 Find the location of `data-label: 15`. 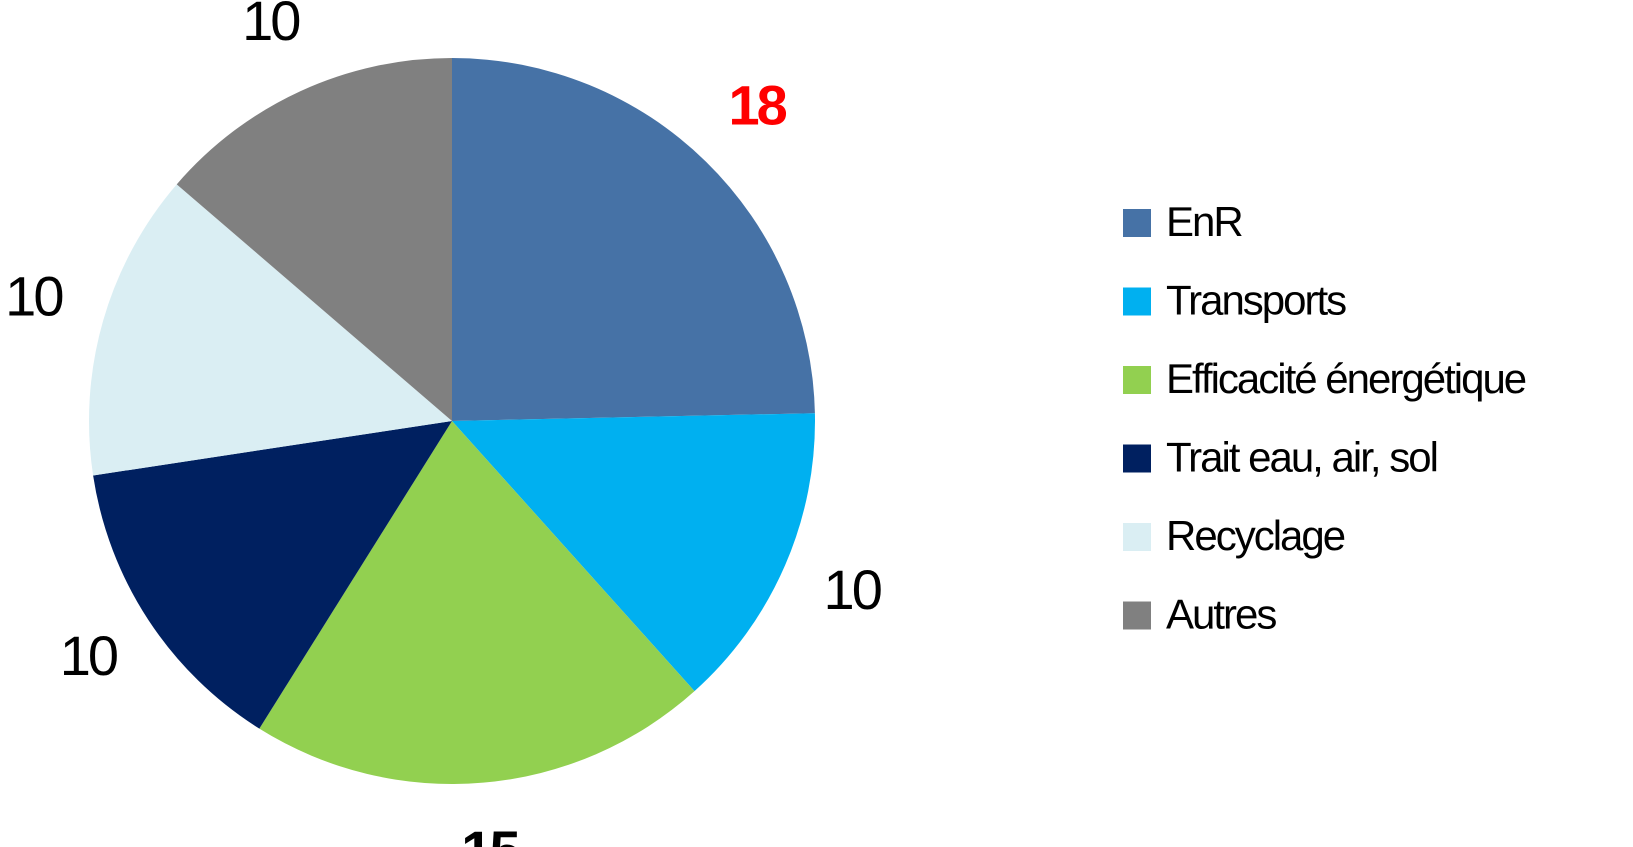

data-label: 15 is located at coordinates (490, 833).